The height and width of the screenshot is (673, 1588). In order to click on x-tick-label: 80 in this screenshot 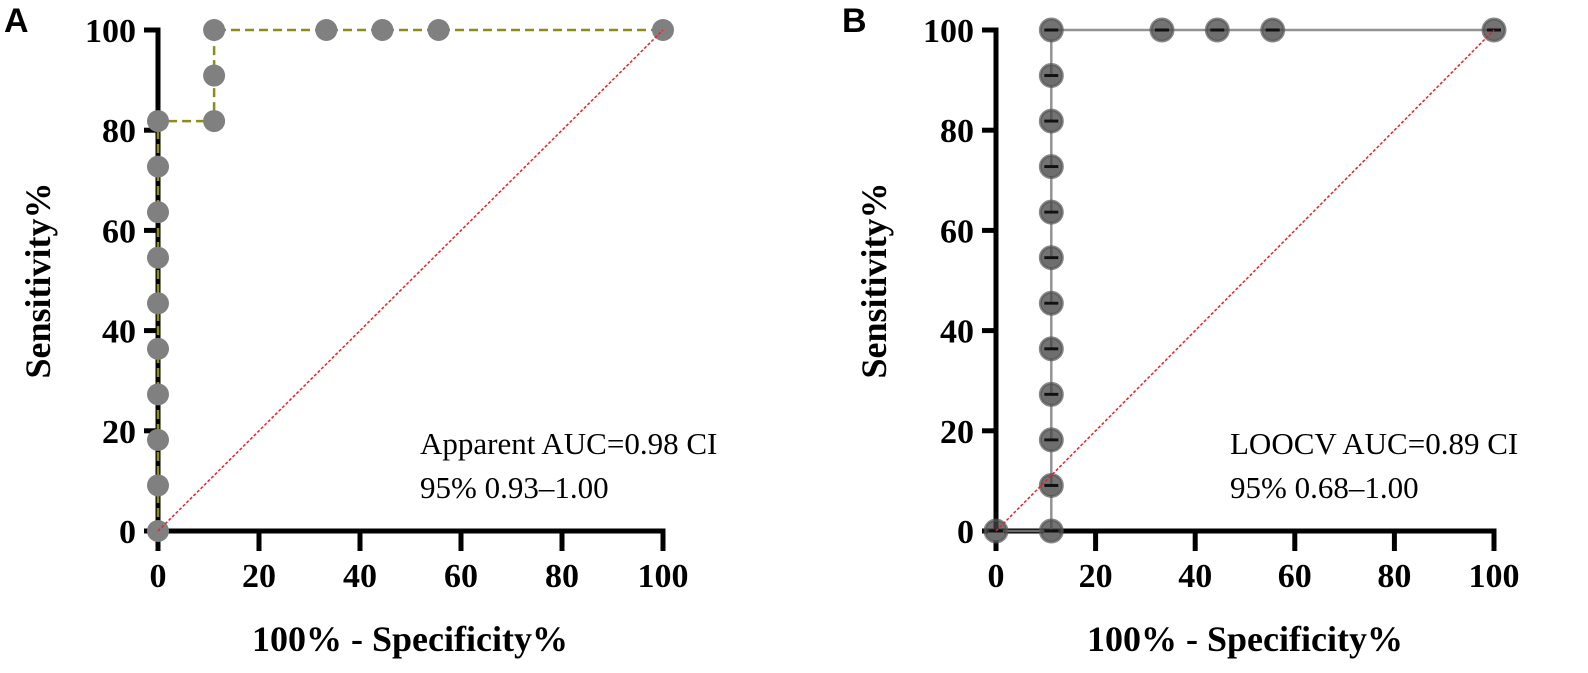, I will do `click(1394, 576)`.